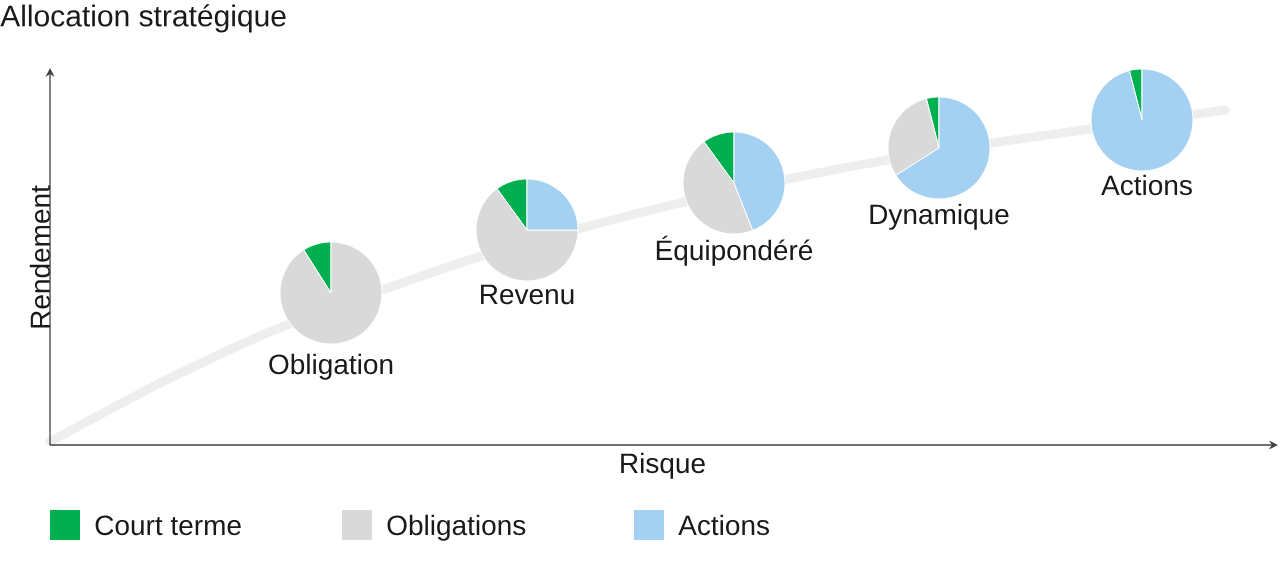  Describe the element at coordinates (527, 294) in the screenshot. I see `slice-label: Revenu` at that location.